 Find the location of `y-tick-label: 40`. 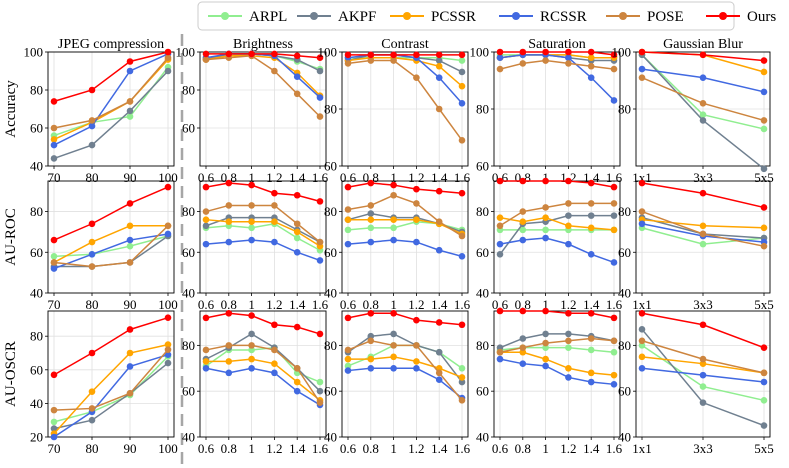

y-tick-label: 40 is located at coordinates (188, 293).